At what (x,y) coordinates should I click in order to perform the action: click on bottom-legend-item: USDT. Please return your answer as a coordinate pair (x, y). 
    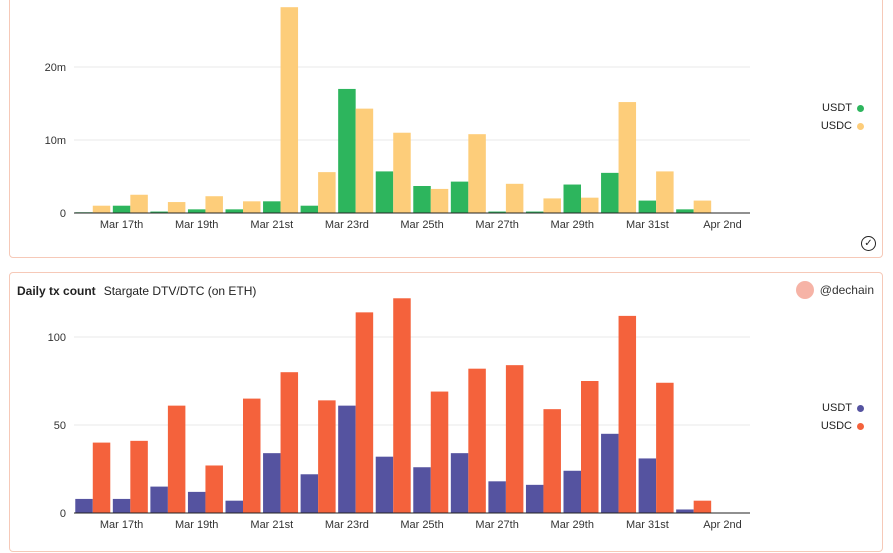
    Looking at the image, I should click on (842, 408).